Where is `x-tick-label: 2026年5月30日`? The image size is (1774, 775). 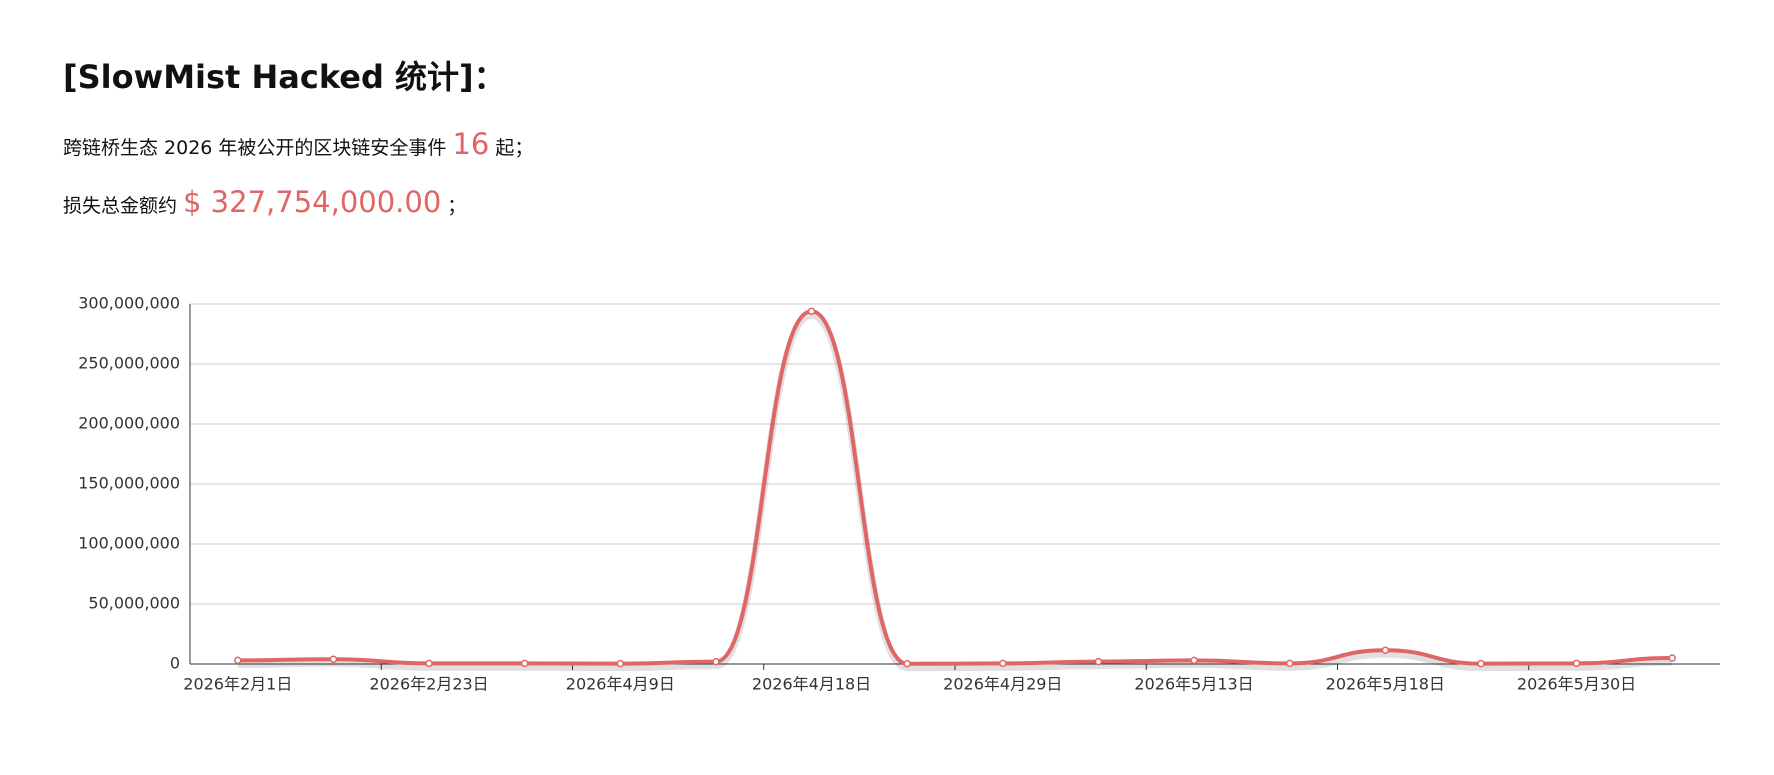
x-tick-label: 2026年5月30日 is located at coordinates (1576, 684).